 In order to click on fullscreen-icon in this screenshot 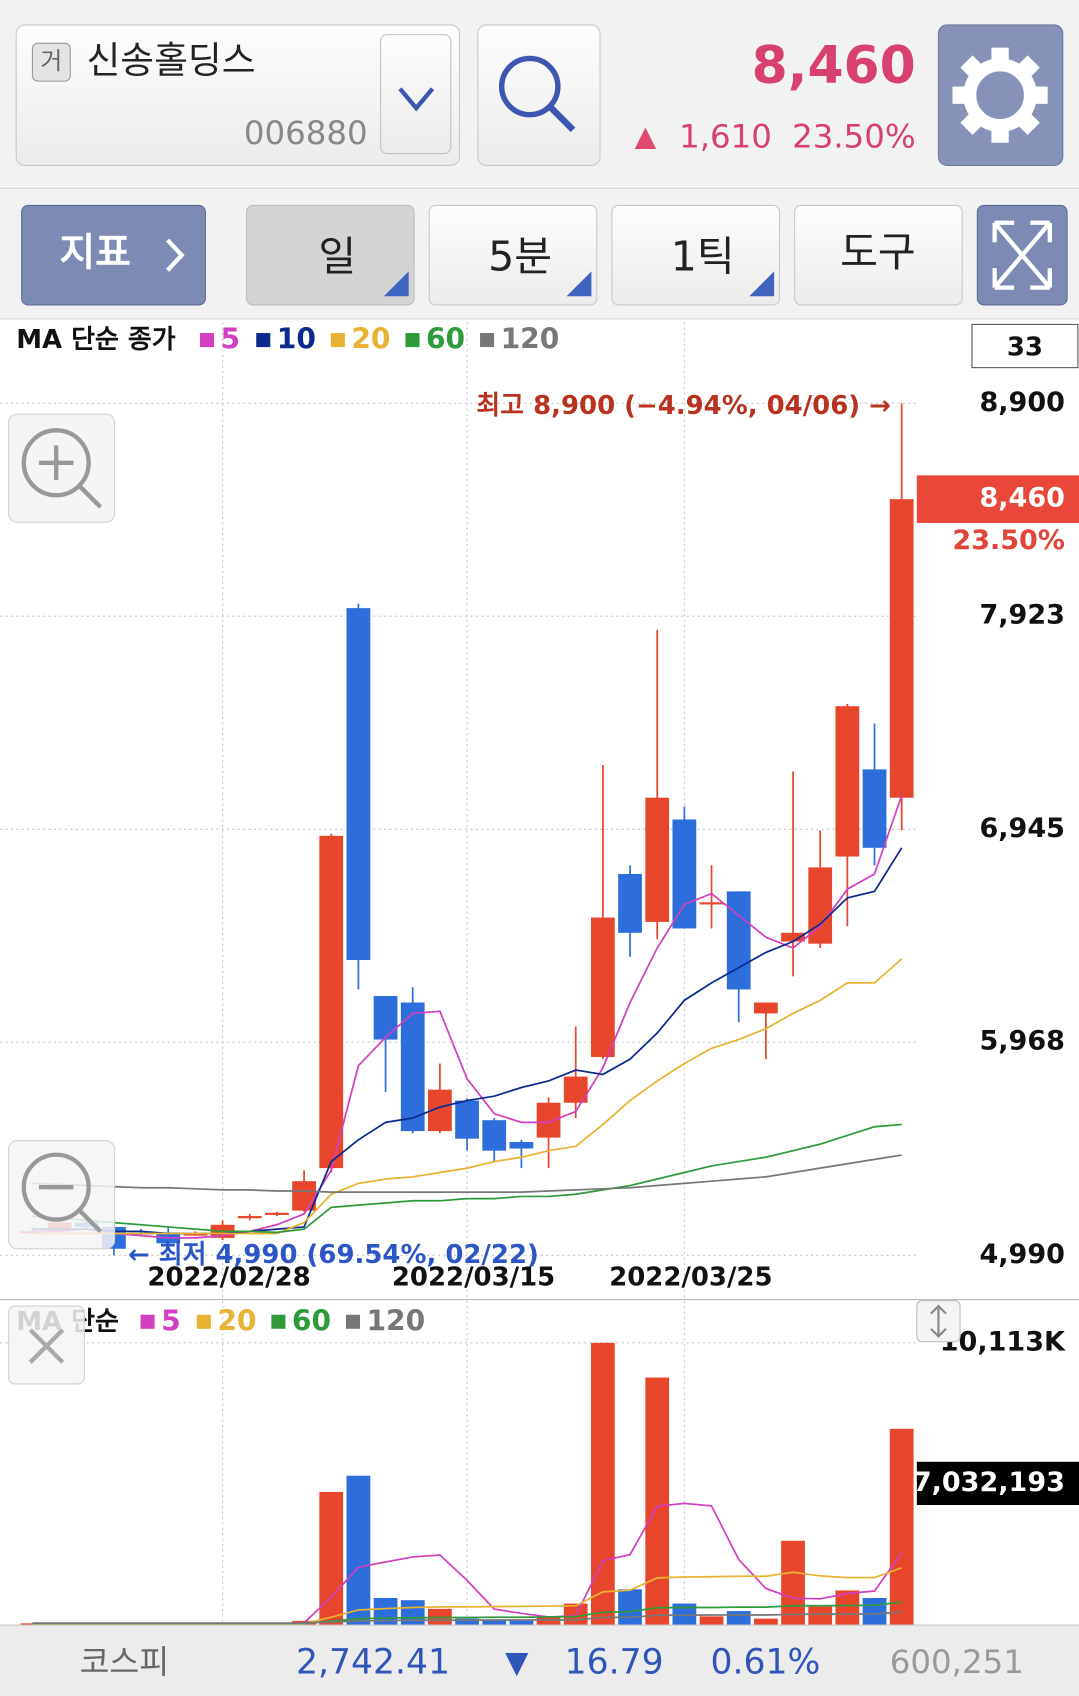, I will do `click(1022, 255)`.